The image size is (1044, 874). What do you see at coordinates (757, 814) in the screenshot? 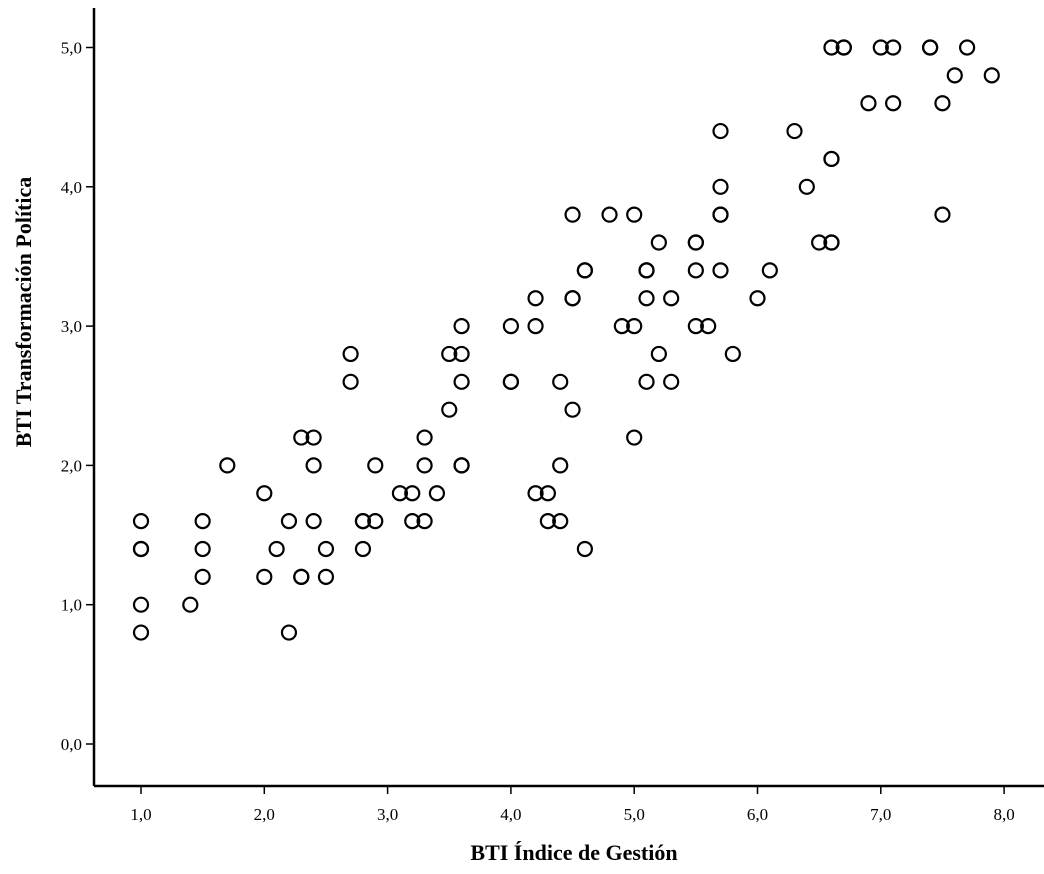
I see `x-tick-label: 6,0` at bounding box center [757, 814].